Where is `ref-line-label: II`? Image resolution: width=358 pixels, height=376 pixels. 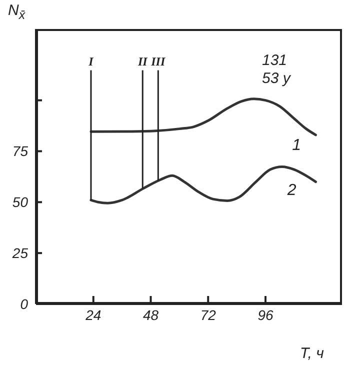
ref-line-label: II is located at coordinates (142, 61).